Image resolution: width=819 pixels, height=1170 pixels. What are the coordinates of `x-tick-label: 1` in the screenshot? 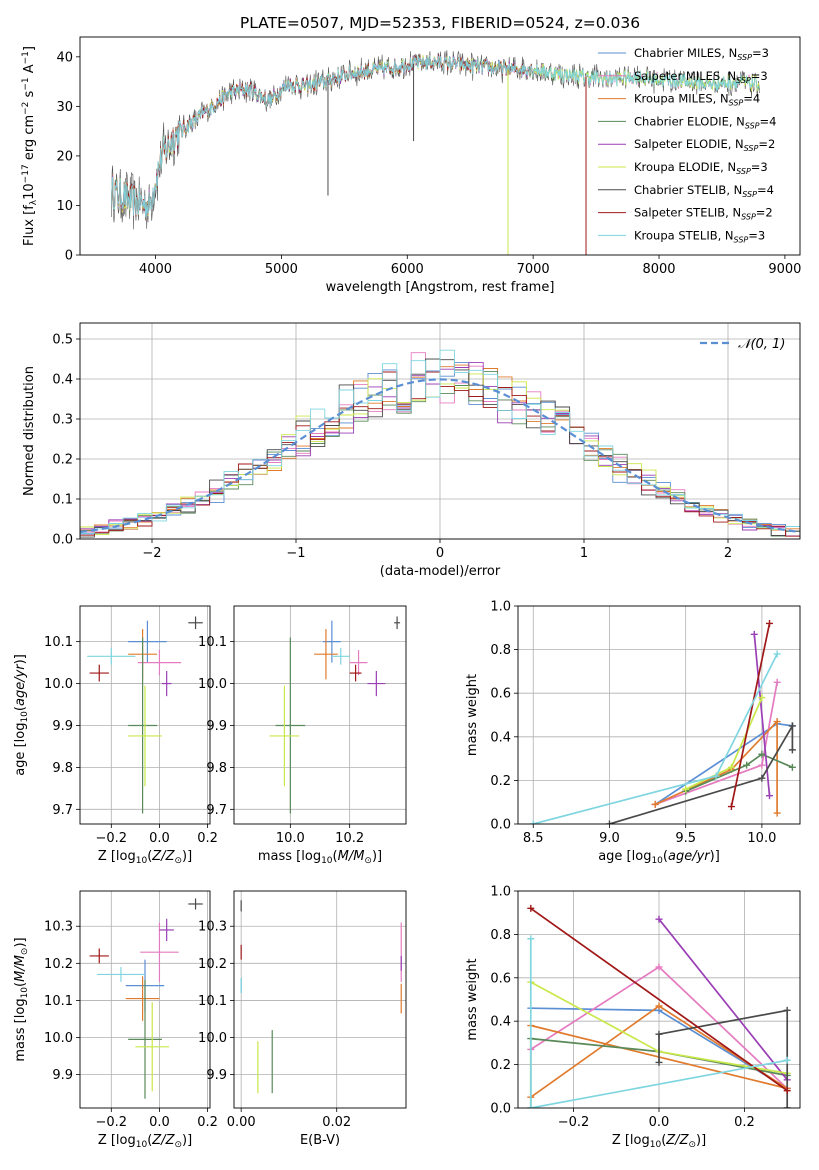 It's located at (584, 553).